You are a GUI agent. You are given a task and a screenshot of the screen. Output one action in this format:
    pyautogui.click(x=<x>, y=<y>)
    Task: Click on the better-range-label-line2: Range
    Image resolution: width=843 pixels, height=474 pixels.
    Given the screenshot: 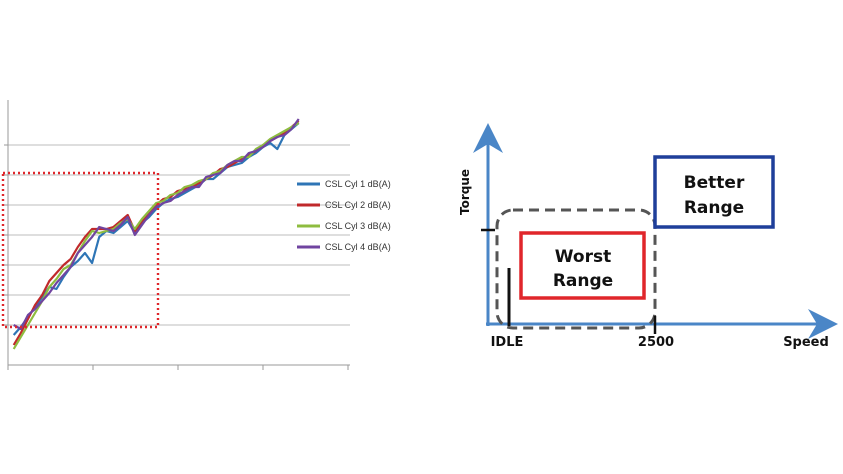 What is the action you would take?
    pyautogui.click(x=714, y=208)
    